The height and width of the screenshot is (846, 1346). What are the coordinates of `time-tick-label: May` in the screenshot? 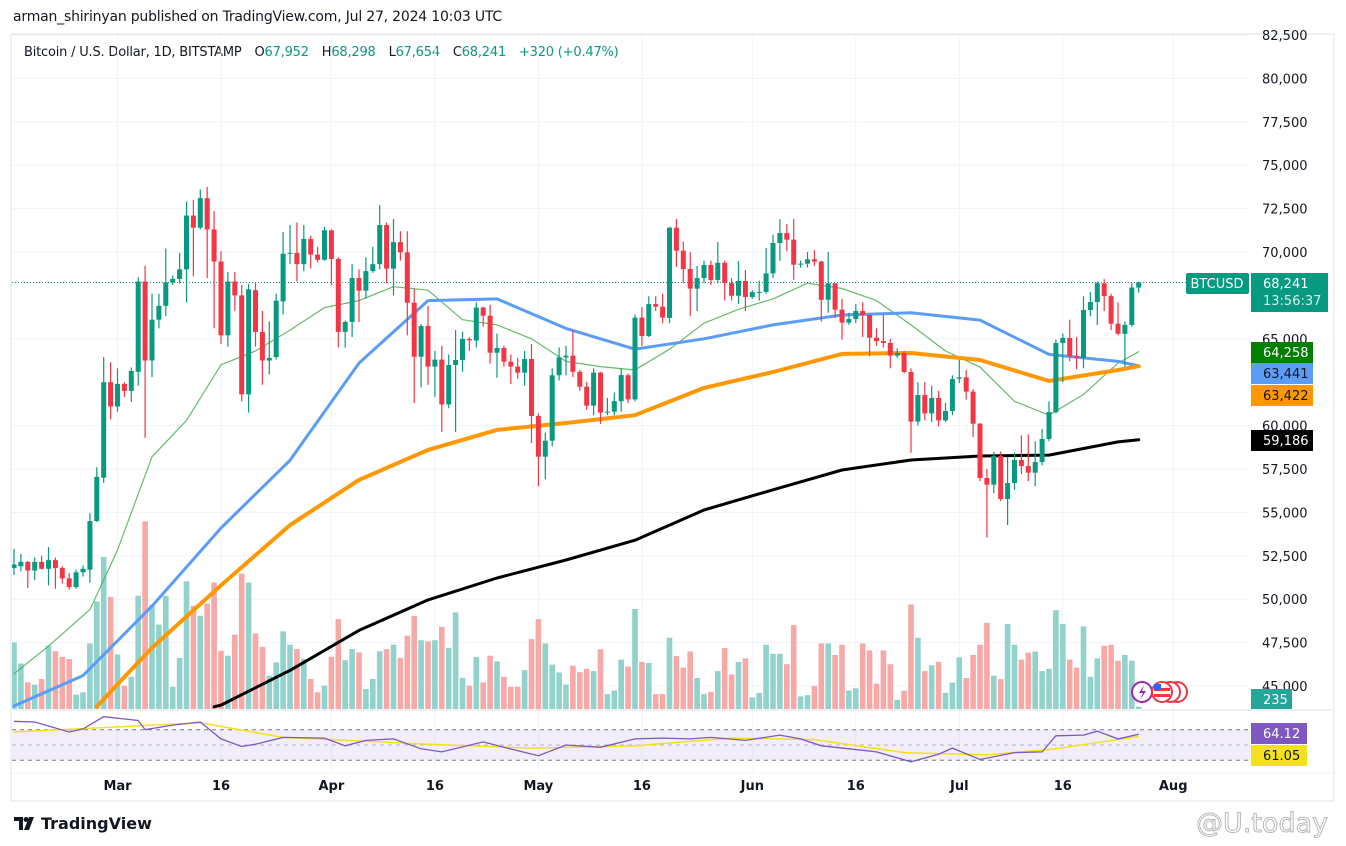 It's located at (539, 786).